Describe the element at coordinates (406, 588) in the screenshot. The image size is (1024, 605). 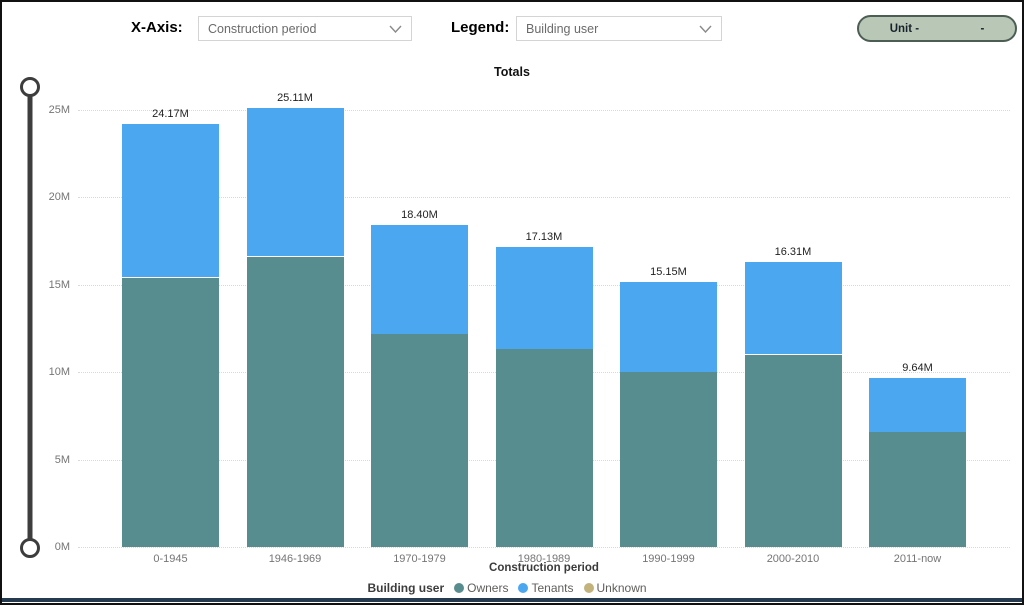
I see `legend-title: Building user` at that location.